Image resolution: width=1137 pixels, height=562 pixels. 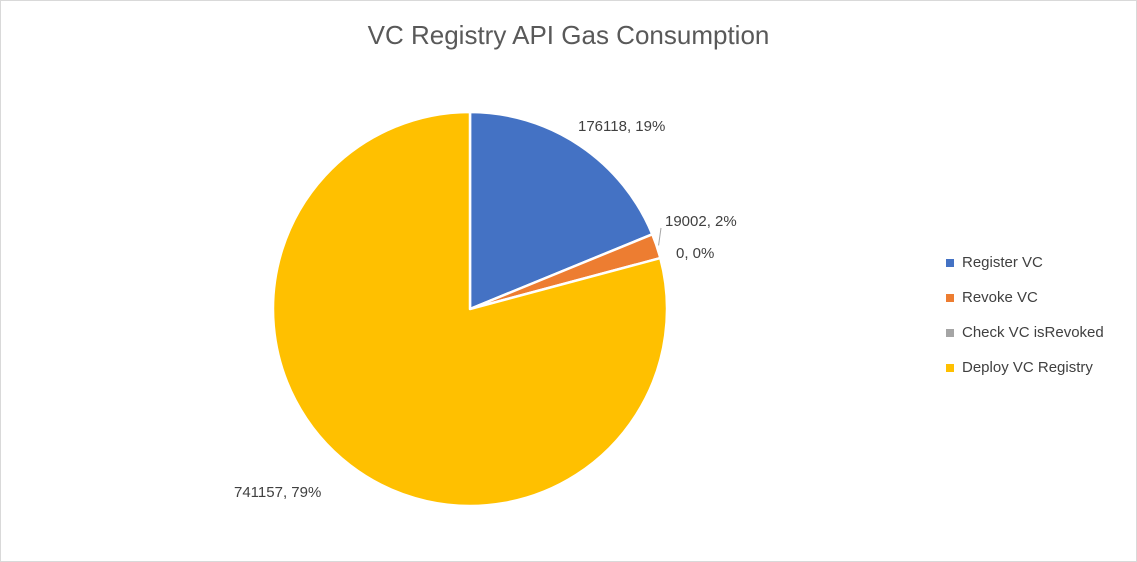 What do you see at coordinates (660, 236) in the screenshot?
I see `leader-line-revoke-vc` at bounding box center [660, 236].